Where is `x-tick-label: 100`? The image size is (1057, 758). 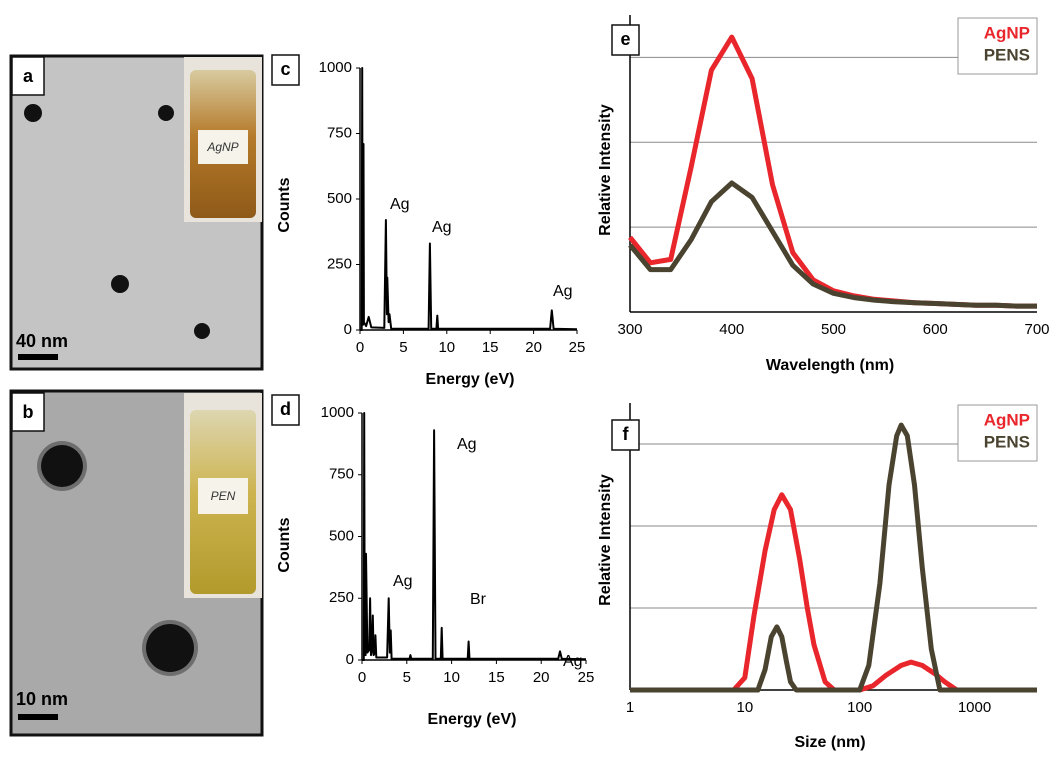 x-tick-label: 100 is located at coordinates (859, 707).